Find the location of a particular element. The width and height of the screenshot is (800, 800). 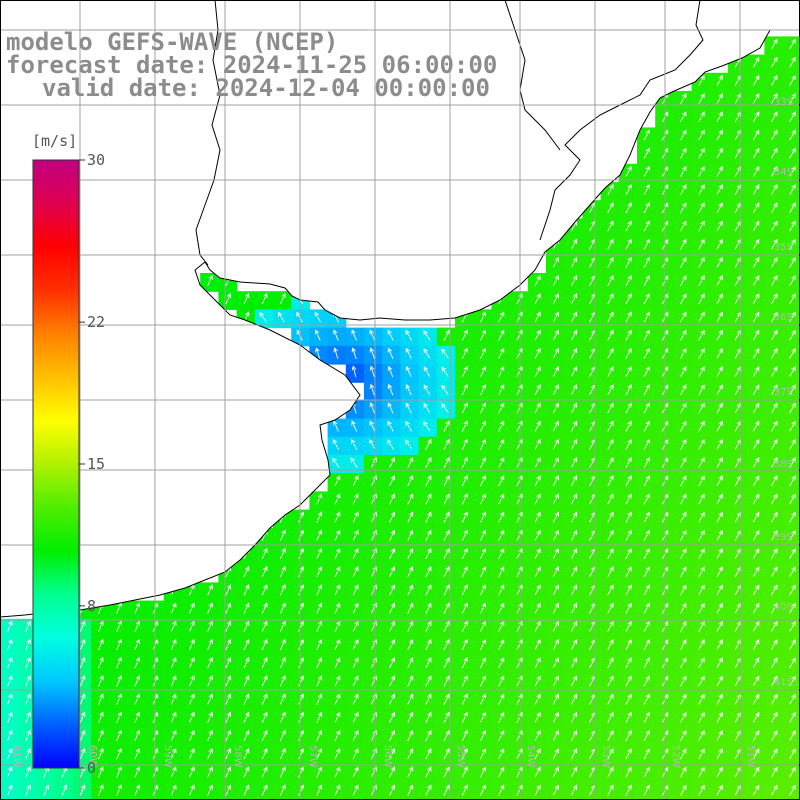

latitude-label: 39S is located at coordinates (783, 537).